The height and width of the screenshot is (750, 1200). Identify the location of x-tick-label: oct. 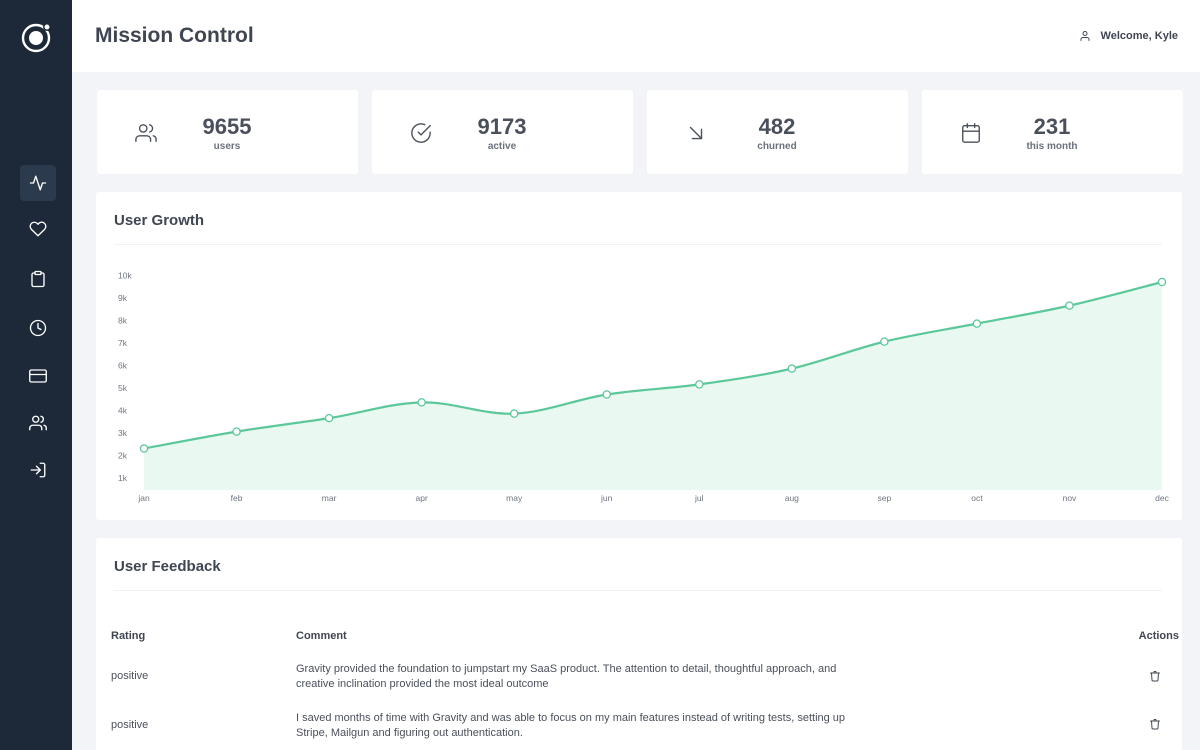
(977, 498).